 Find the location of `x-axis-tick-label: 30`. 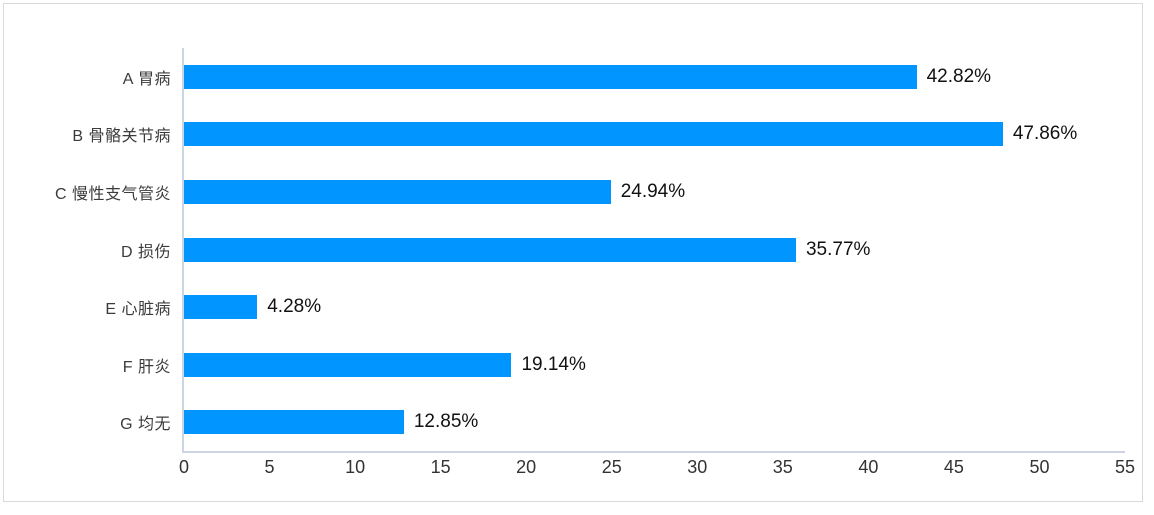

x-axis-tick-label: 30 is located at coordinates (697, 467).